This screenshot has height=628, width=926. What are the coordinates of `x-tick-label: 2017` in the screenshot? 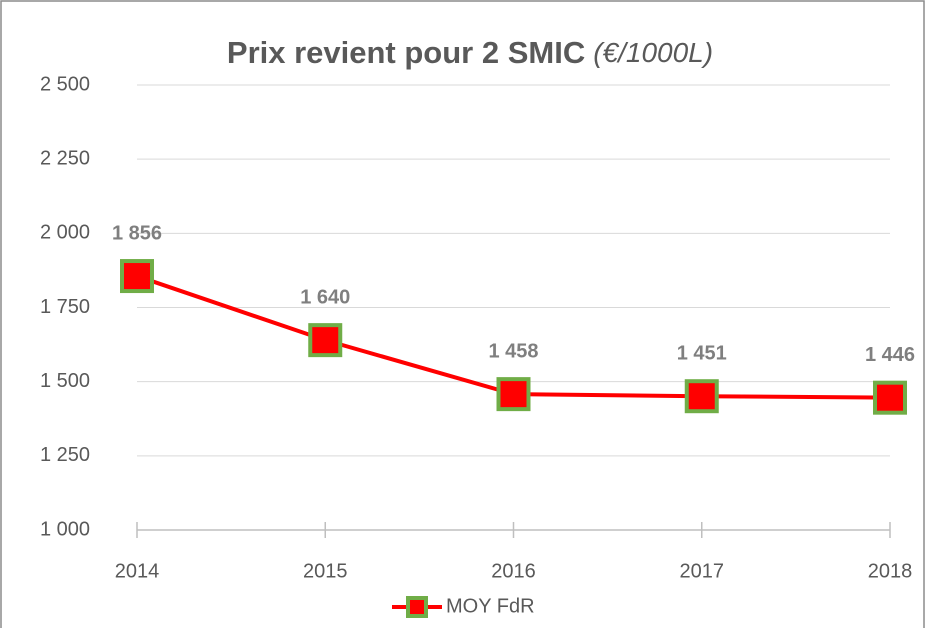 It's located at (702, 571).